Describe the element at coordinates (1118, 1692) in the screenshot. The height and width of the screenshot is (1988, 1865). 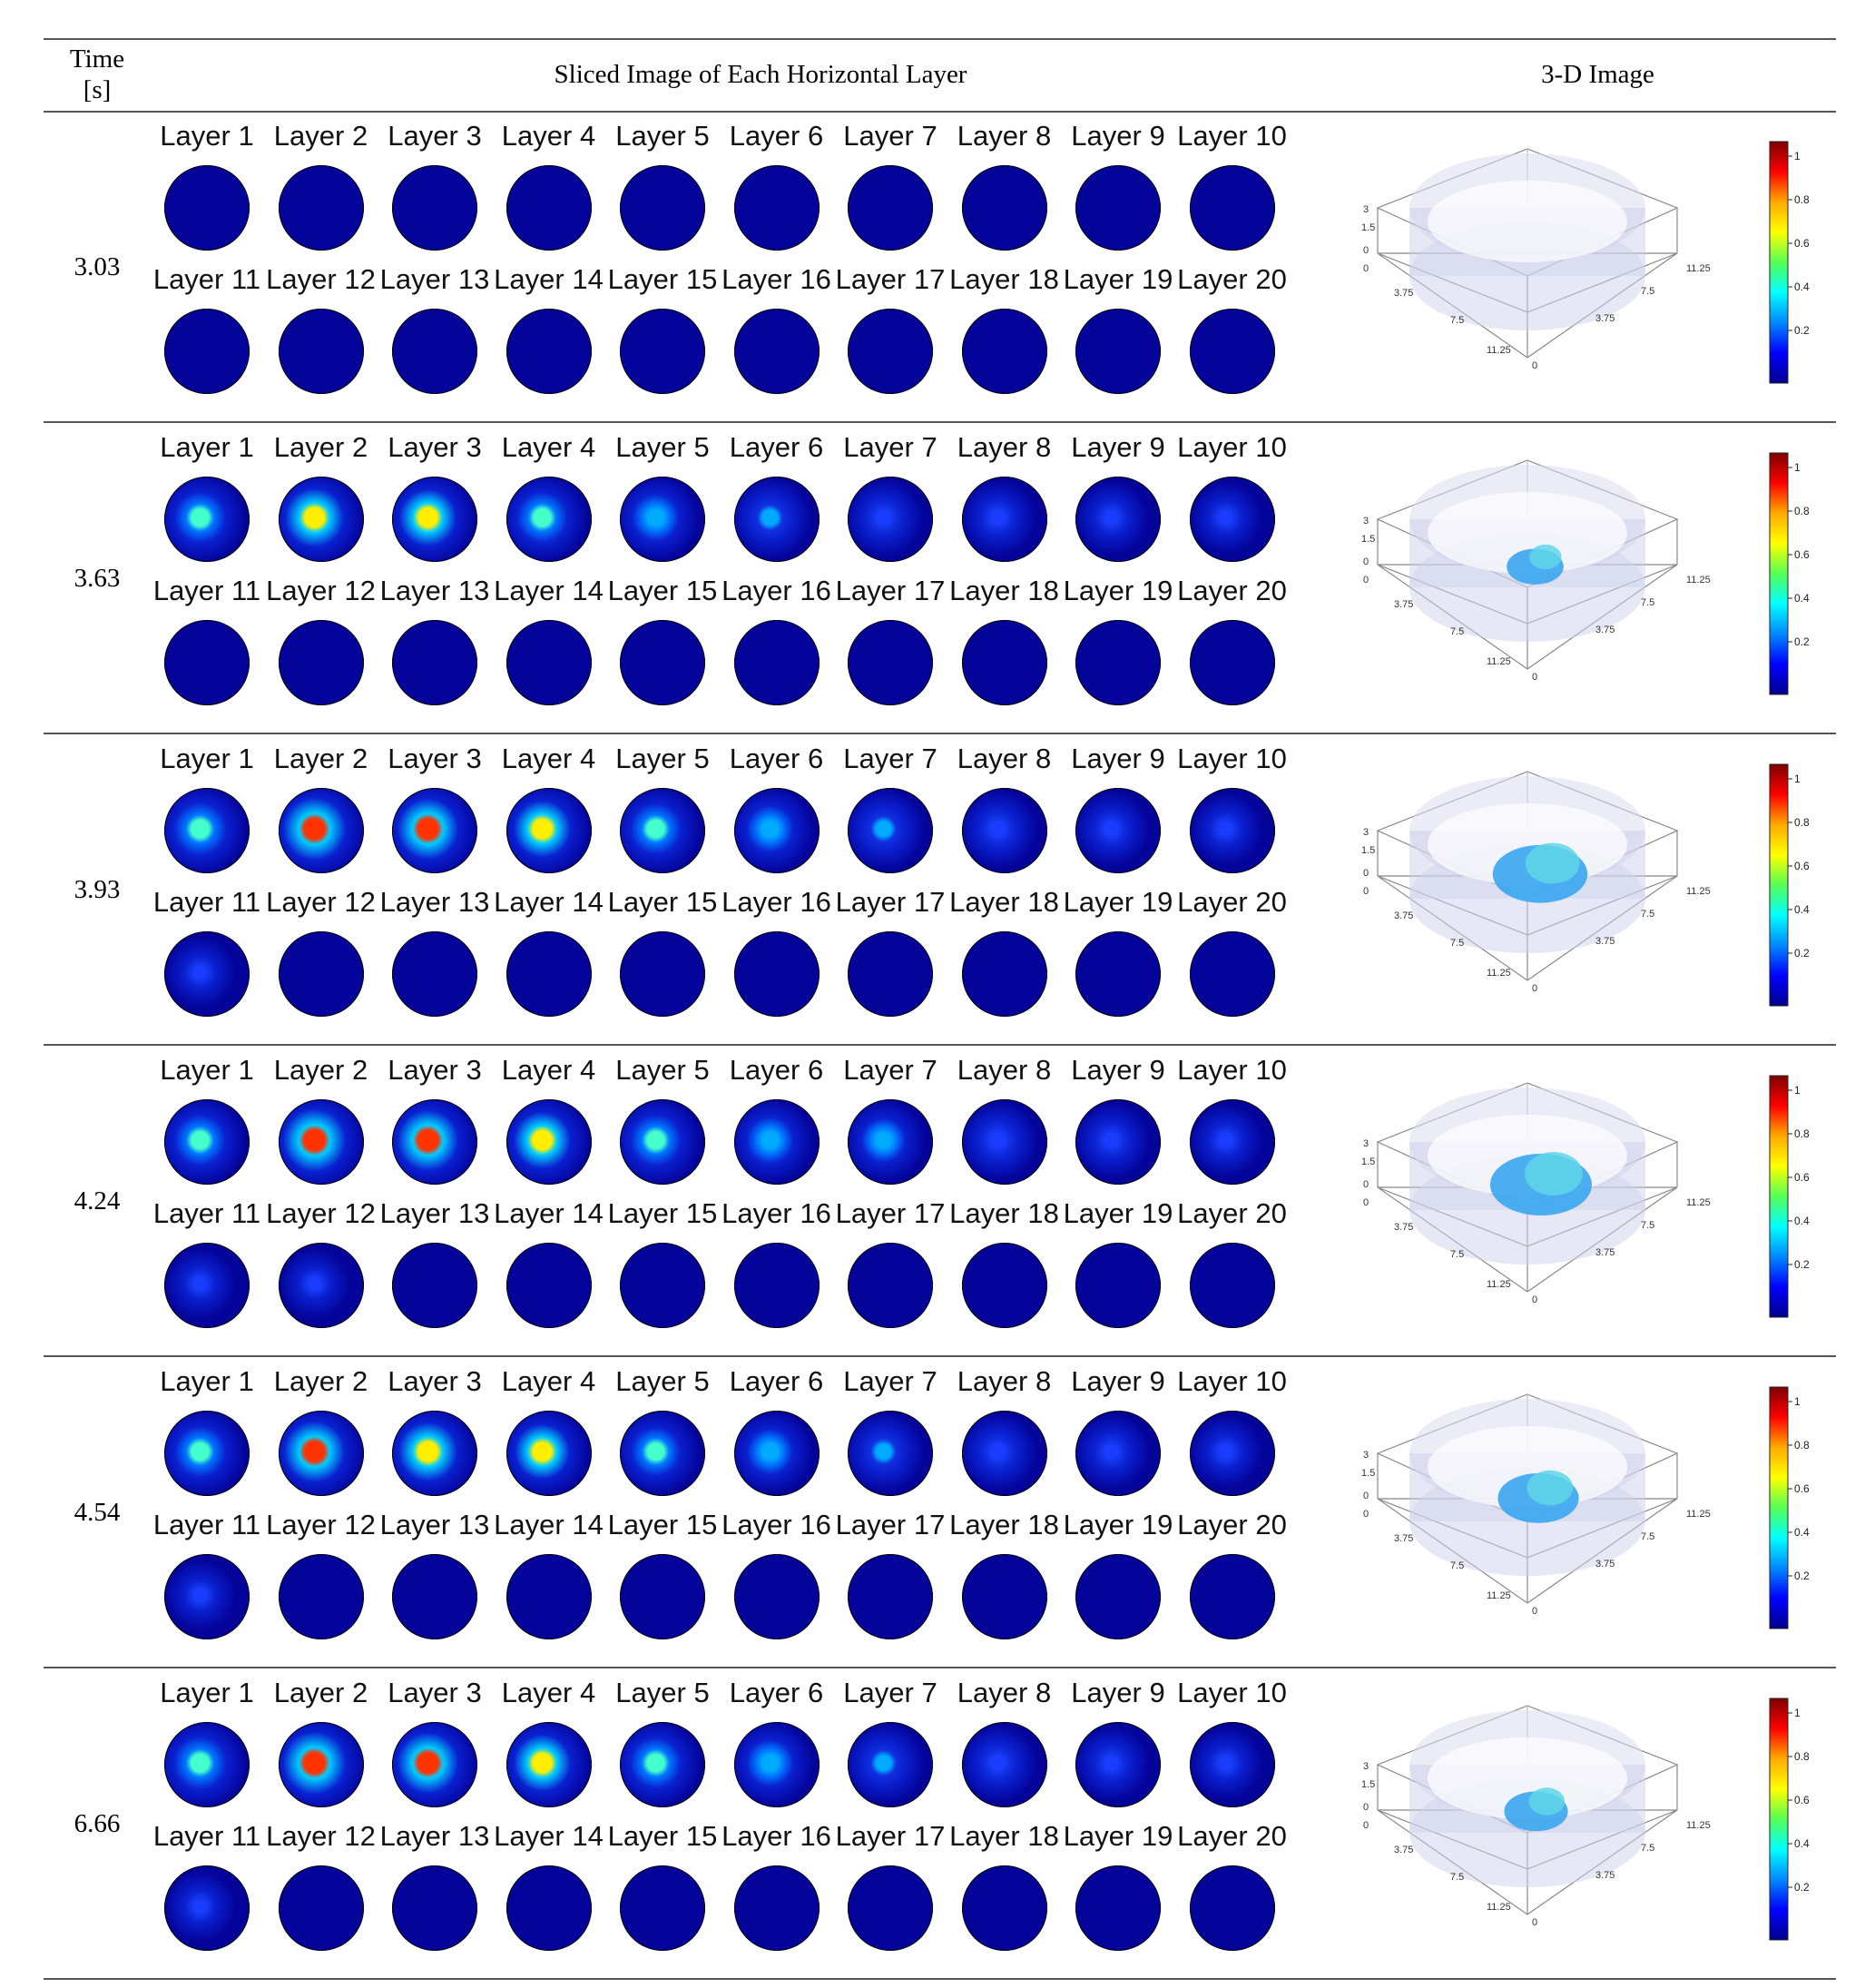
I see `layer-label: Layer 9` at that location.